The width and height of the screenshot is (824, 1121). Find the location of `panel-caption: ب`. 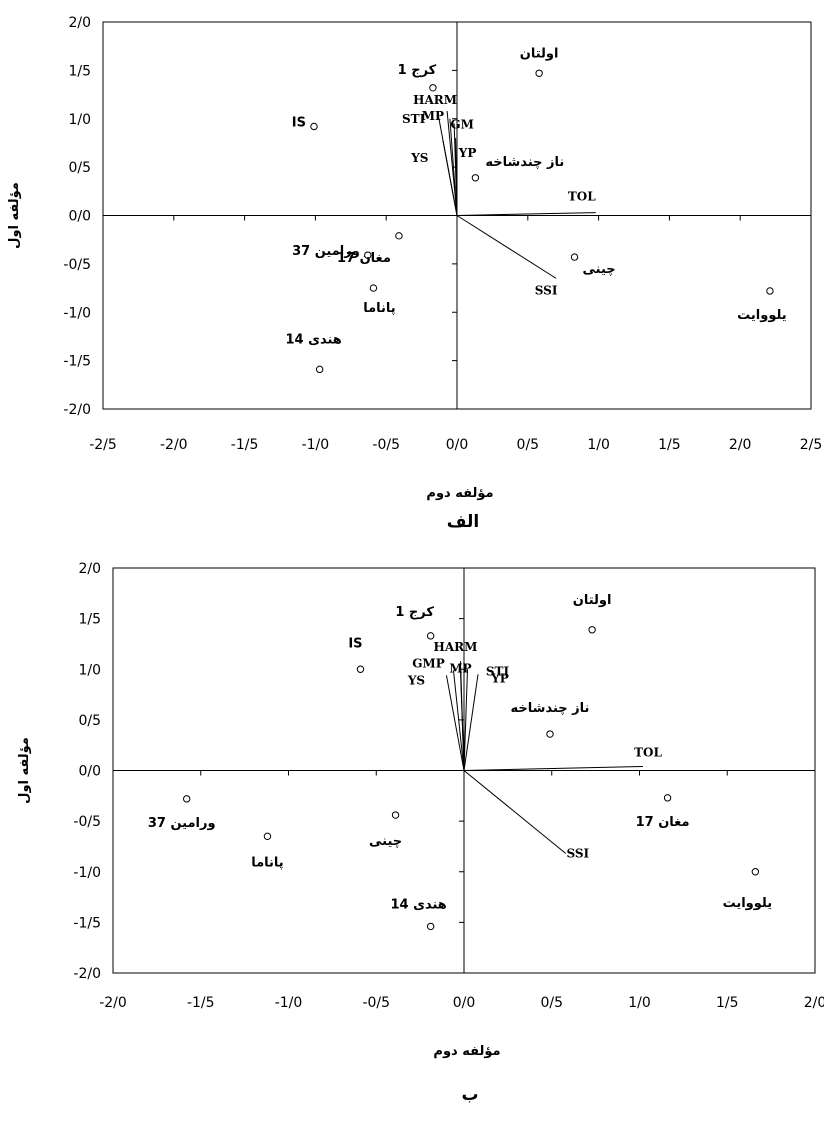

panel-caption: ب is located at coordinates (469, 1095).